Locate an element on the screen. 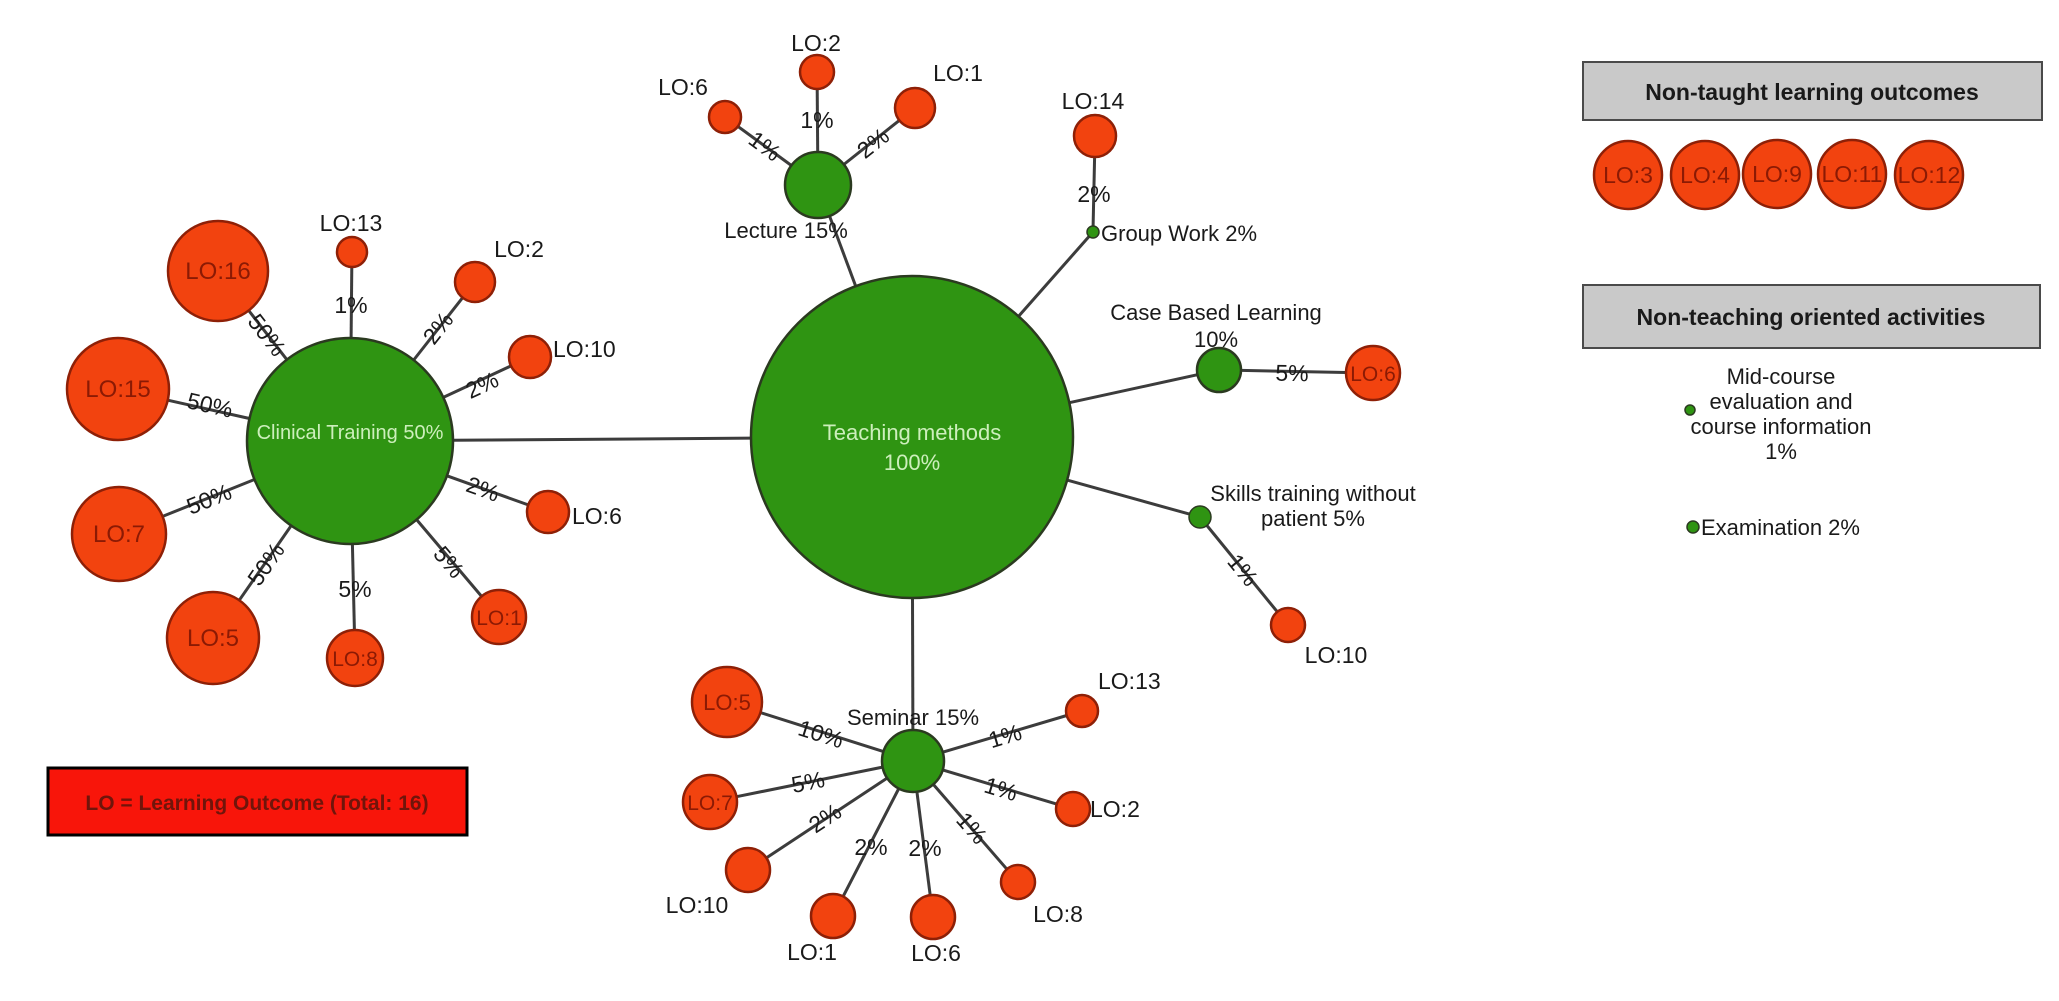  non-teaching-header-box is located at coordinates (1811, 316).